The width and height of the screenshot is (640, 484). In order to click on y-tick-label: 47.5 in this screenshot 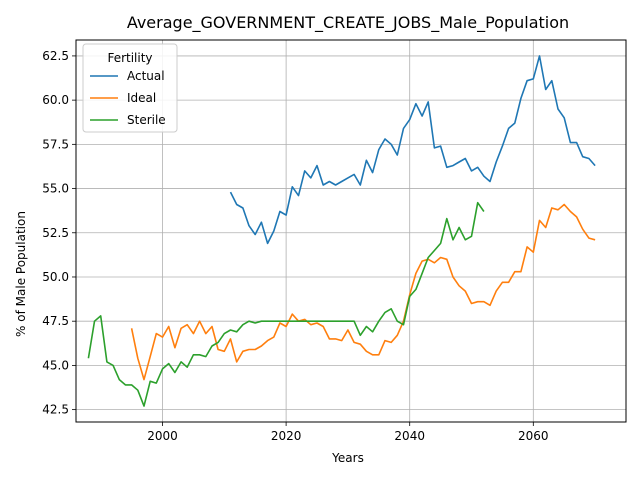, I will do `click(55, 321)`.